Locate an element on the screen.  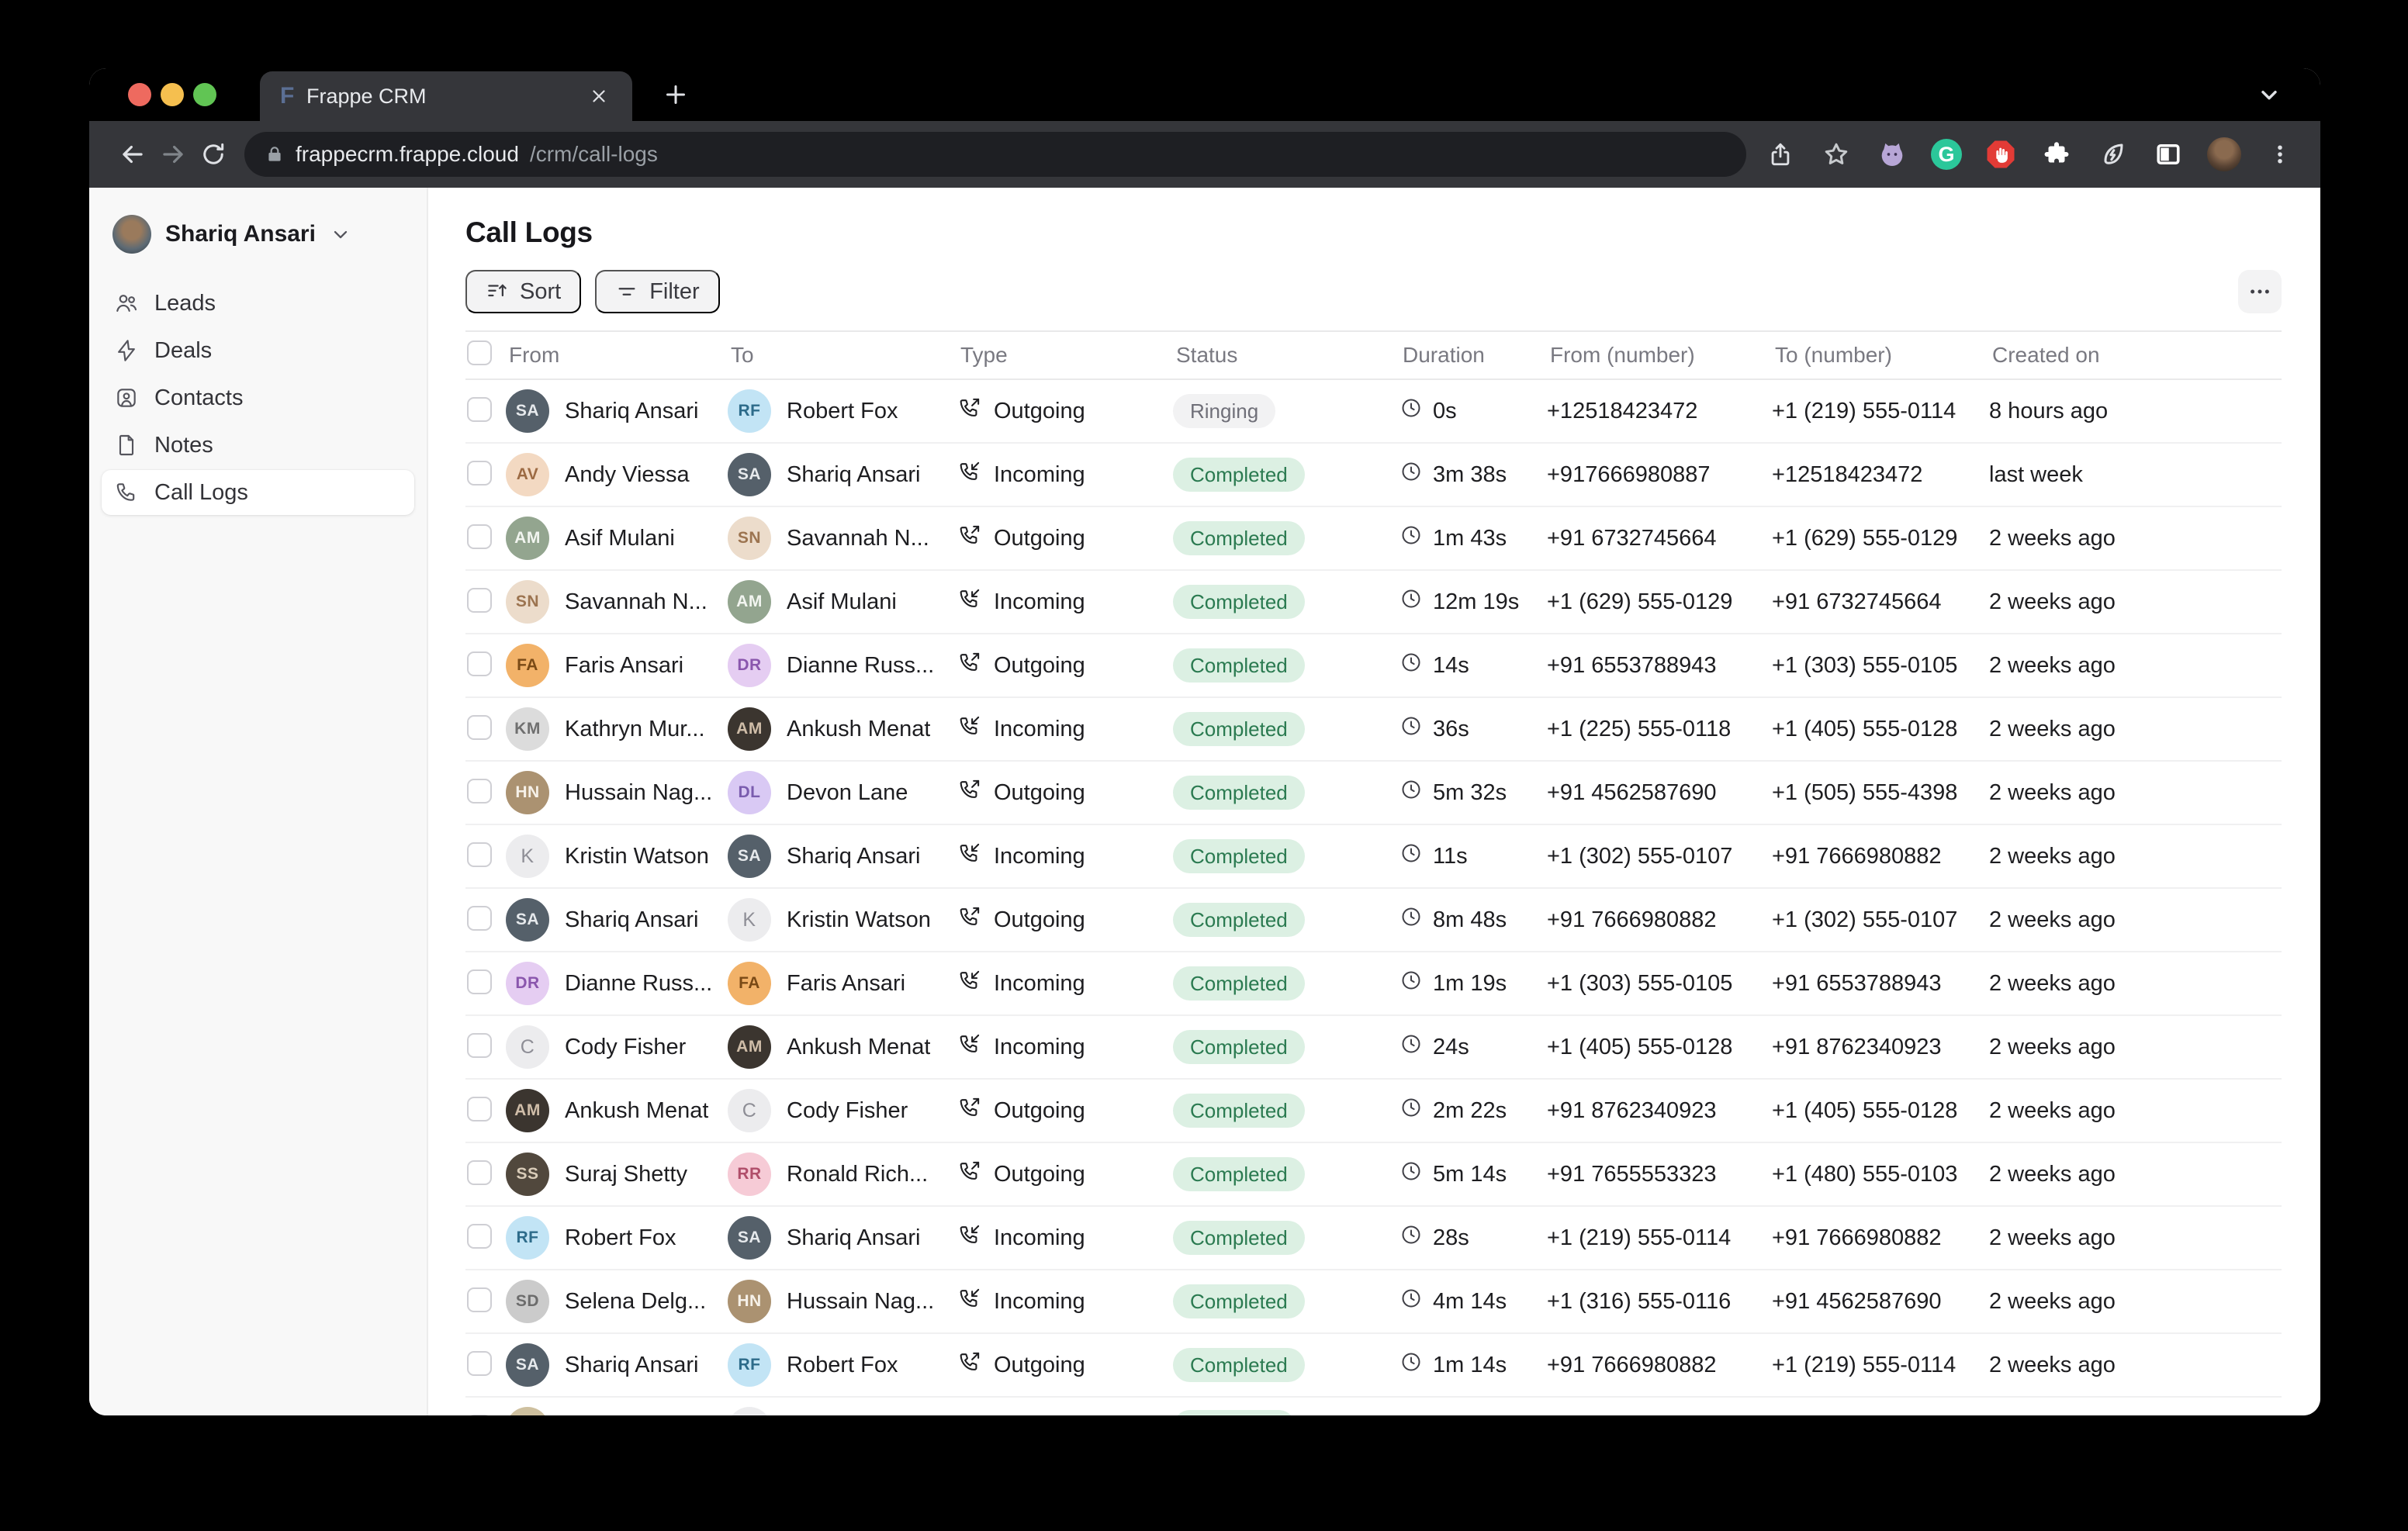
sidebar-item-deals: Deals is located at coordinates (258, 350).